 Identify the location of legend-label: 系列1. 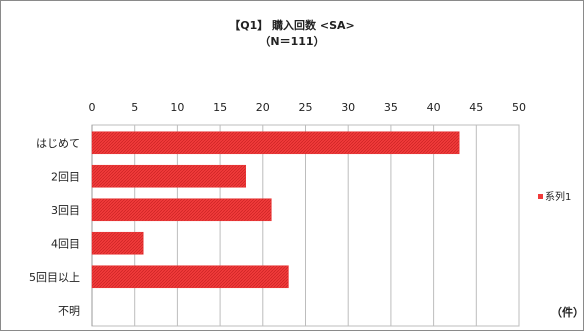
(558, 196).